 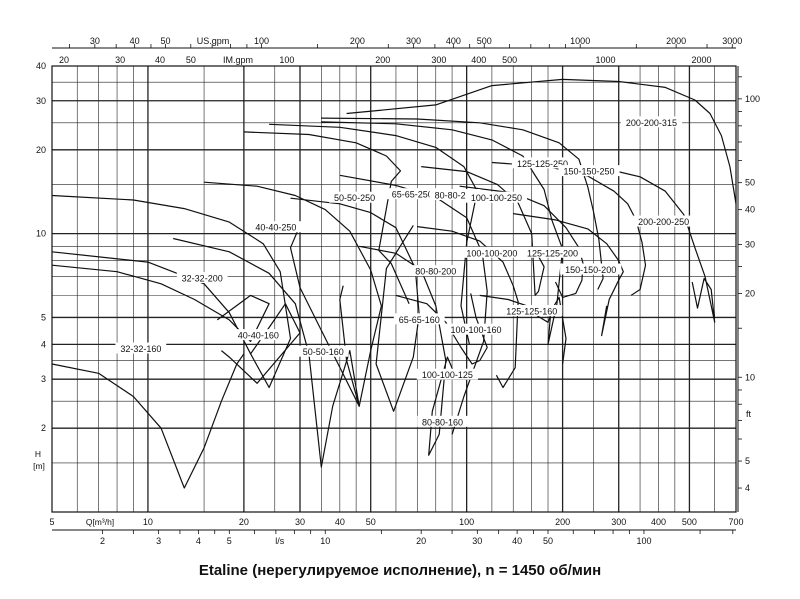 What do you see at coordinates (41, 150) in the screenshot?
I see `y-tick-label: 20` at bounding box center [41, 150].